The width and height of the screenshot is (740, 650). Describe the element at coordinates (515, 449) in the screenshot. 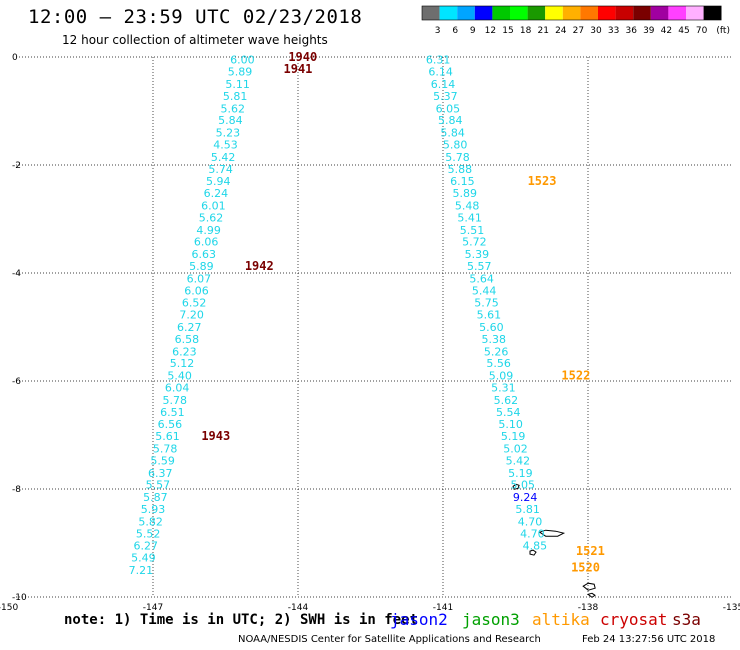

I see `wave-height-value: 5.02` at that location.